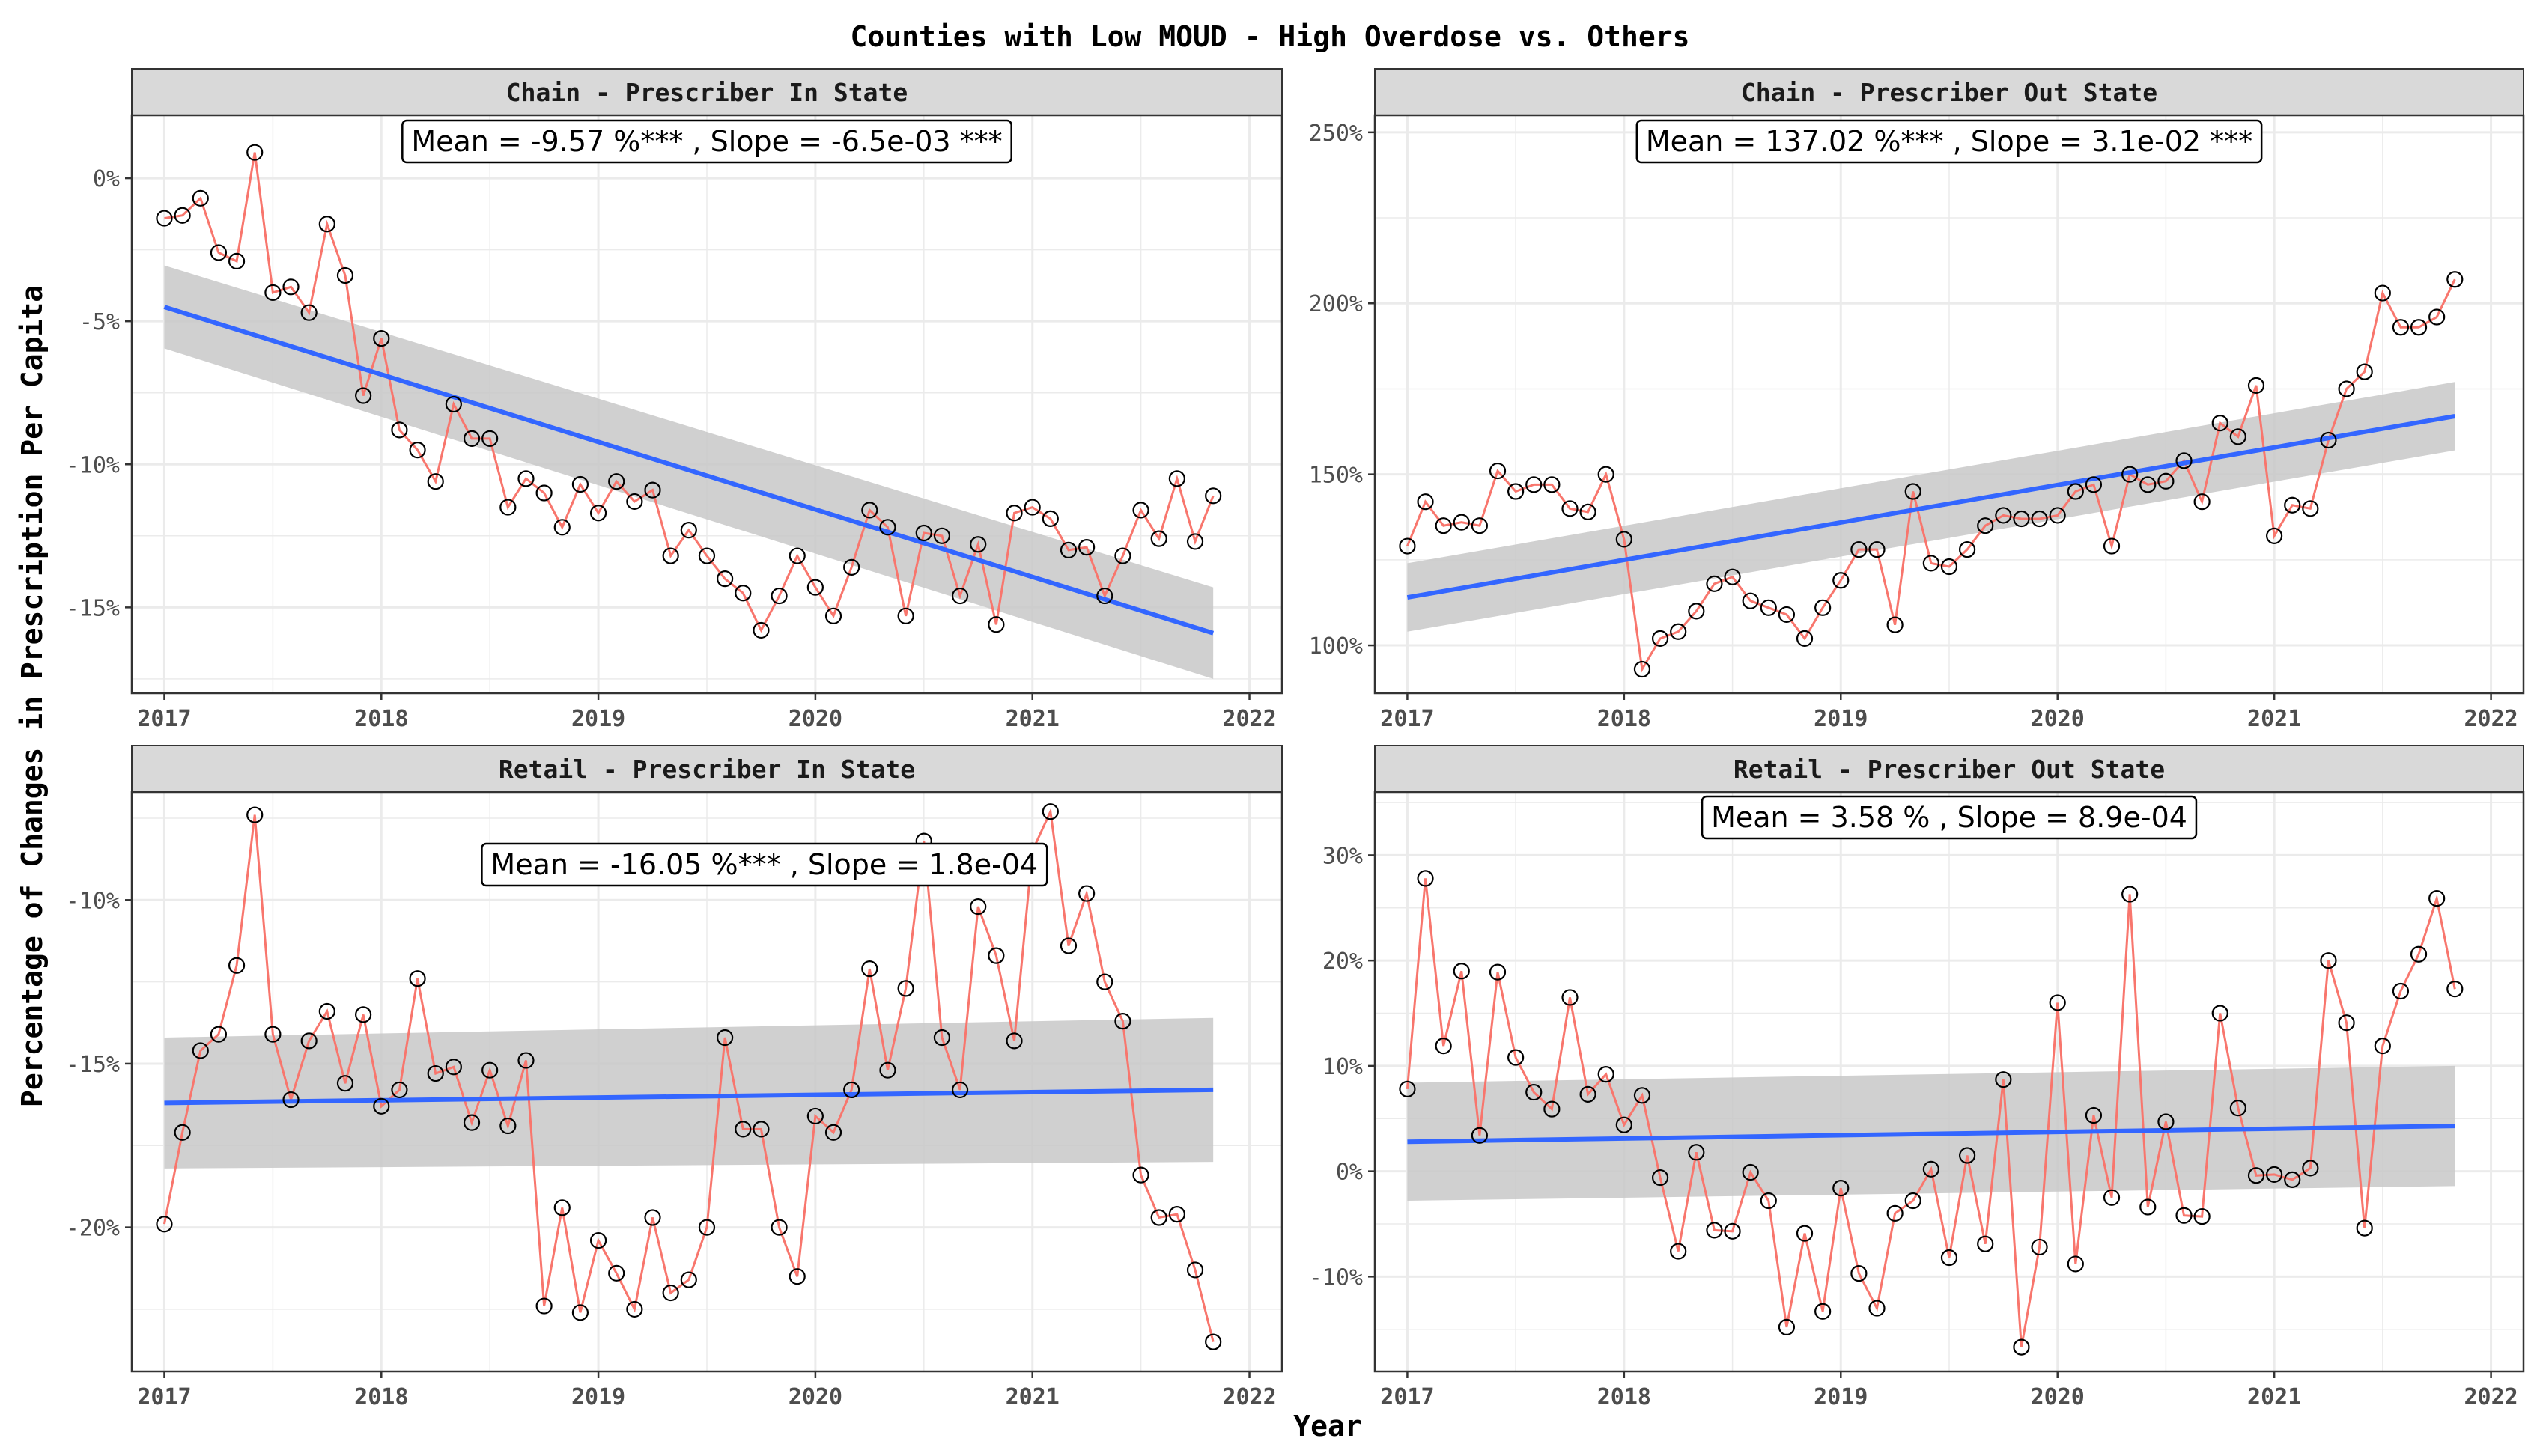  What do you see at coordinates (1931, 1112) in the screenshot?
I see `series-line` at bounding box center [1931, 1112].